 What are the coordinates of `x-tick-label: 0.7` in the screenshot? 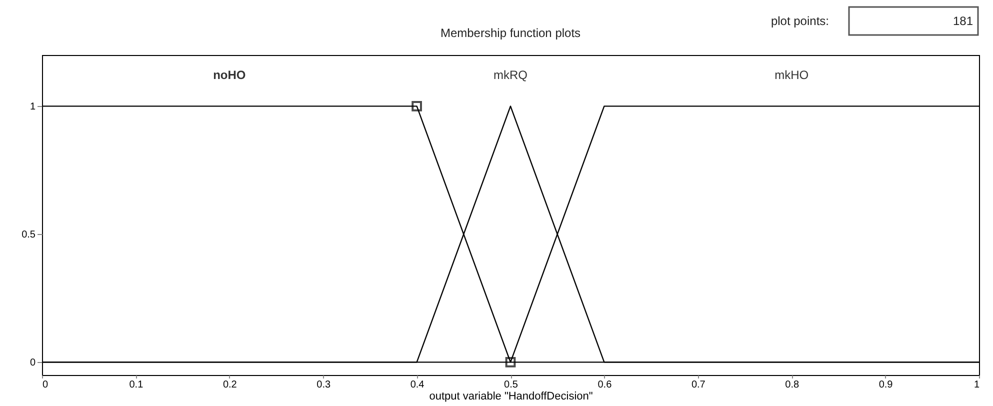 It's located at (698, 385).